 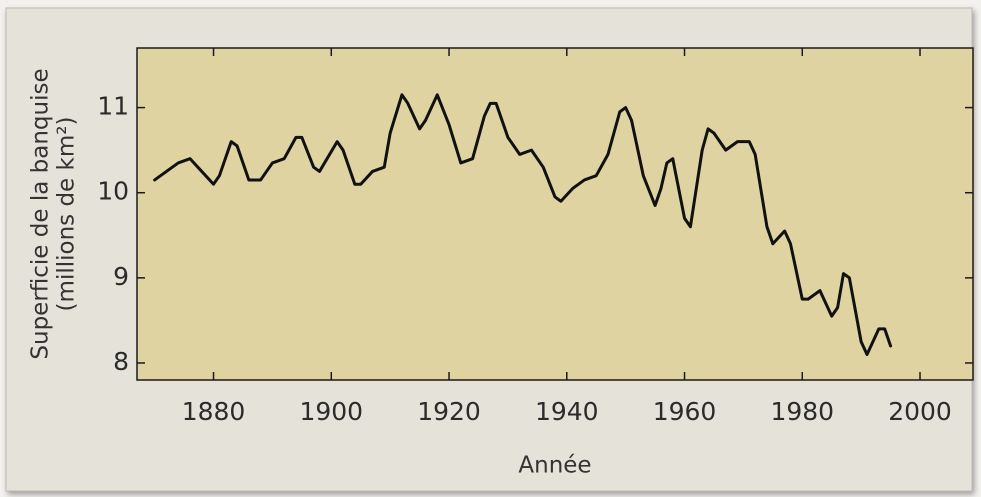 What do you see at coordinates (802, 411) in the screenshot?
I see `x-tick-label: 1980` at bounding box center [802, 411].